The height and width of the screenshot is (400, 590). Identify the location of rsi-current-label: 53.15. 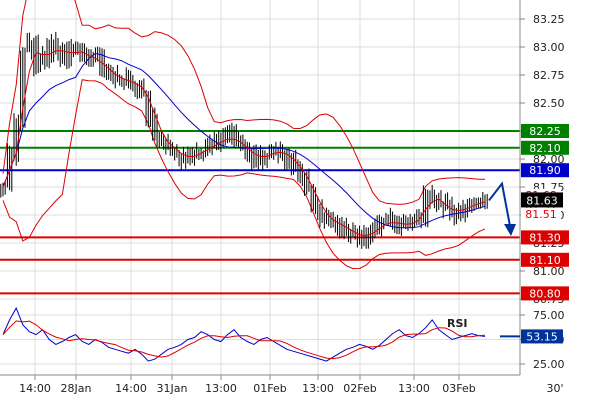
(542, 336).